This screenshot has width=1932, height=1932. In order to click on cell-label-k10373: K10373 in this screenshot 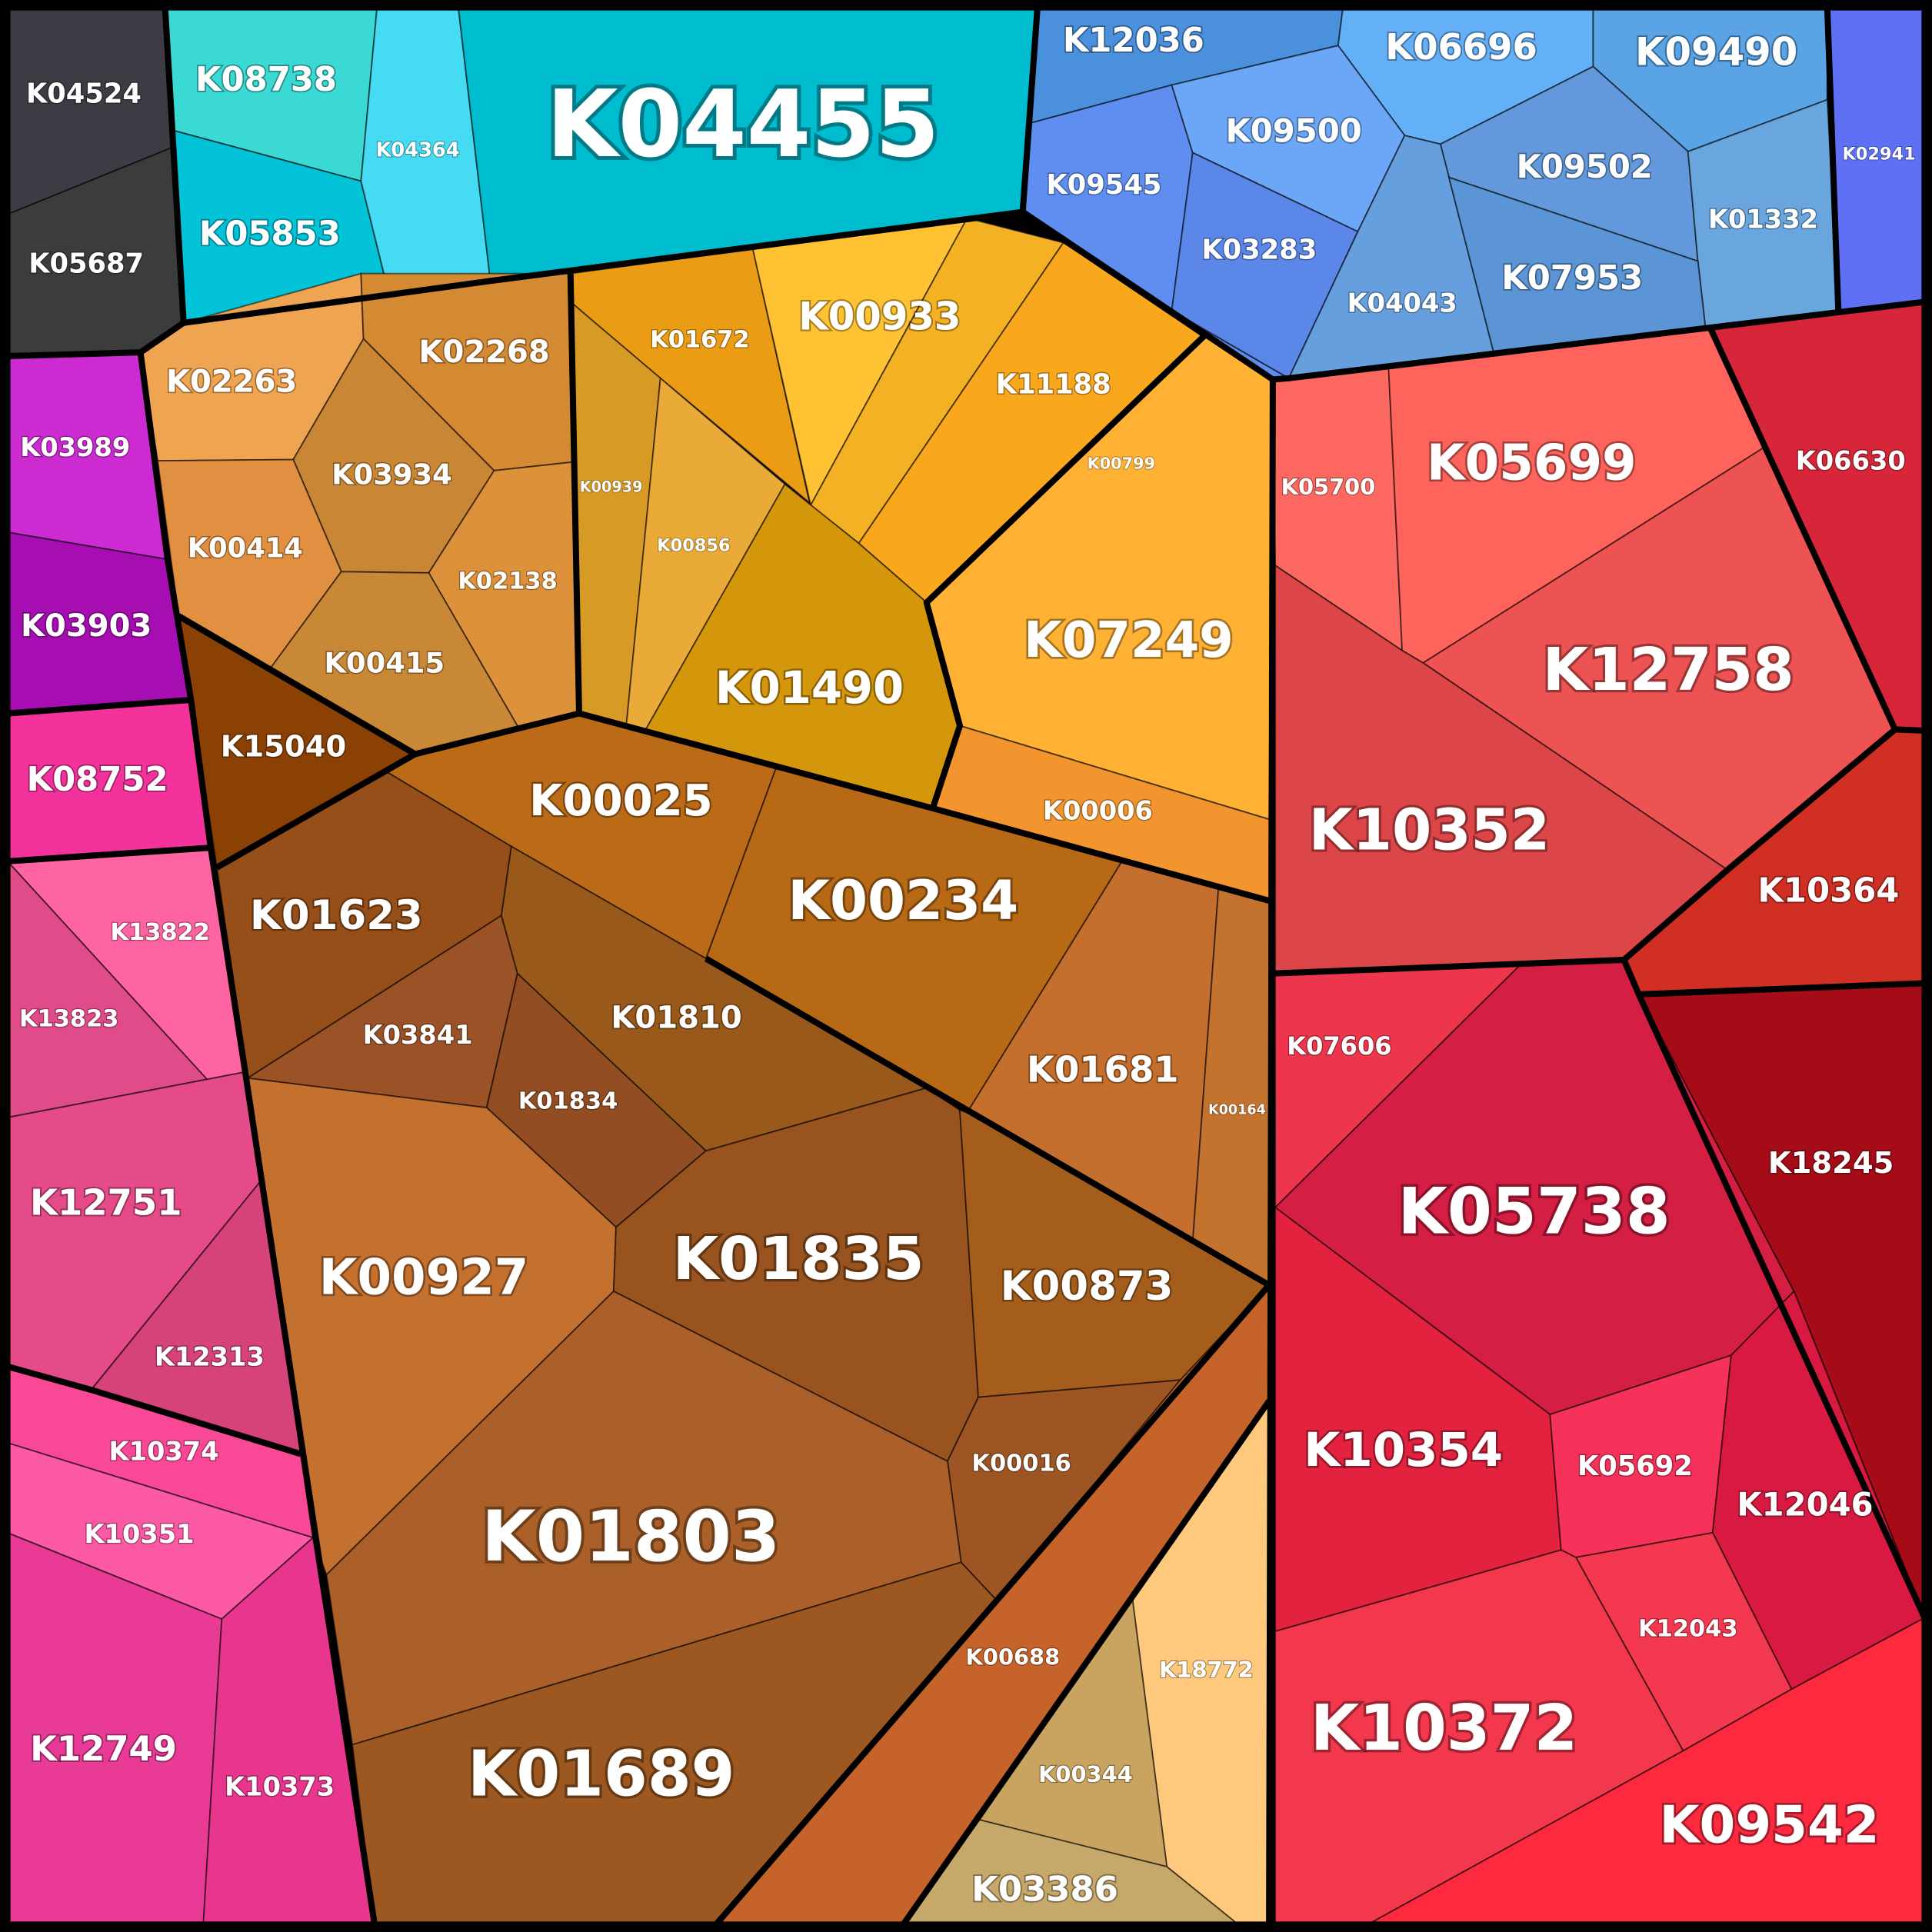, I will do `click(280, 1786)`.